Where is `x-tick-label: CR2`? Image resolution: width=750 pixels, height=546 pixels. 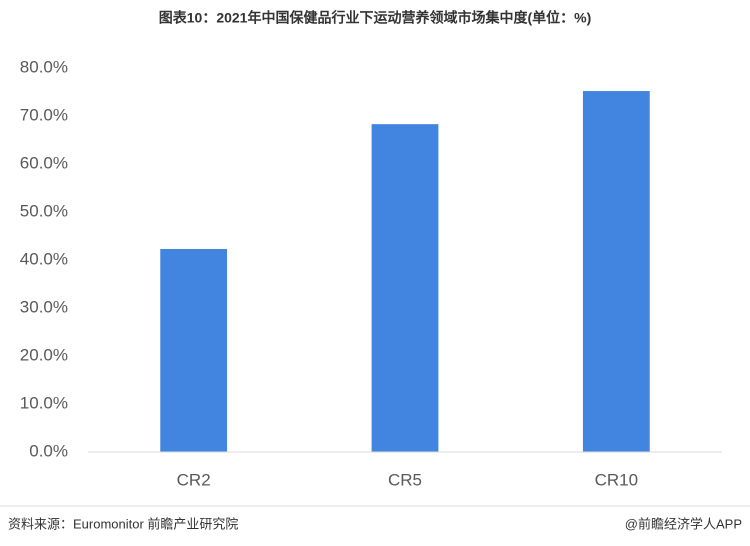 x-tick-label: CR2 is located at coordinates (194, 479).